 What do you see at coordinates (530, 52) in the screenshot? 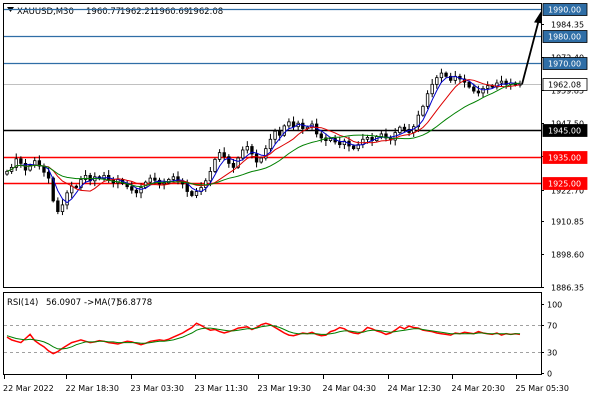
I see `forecast-arrow-shaft` at bounding box center [530, 52].